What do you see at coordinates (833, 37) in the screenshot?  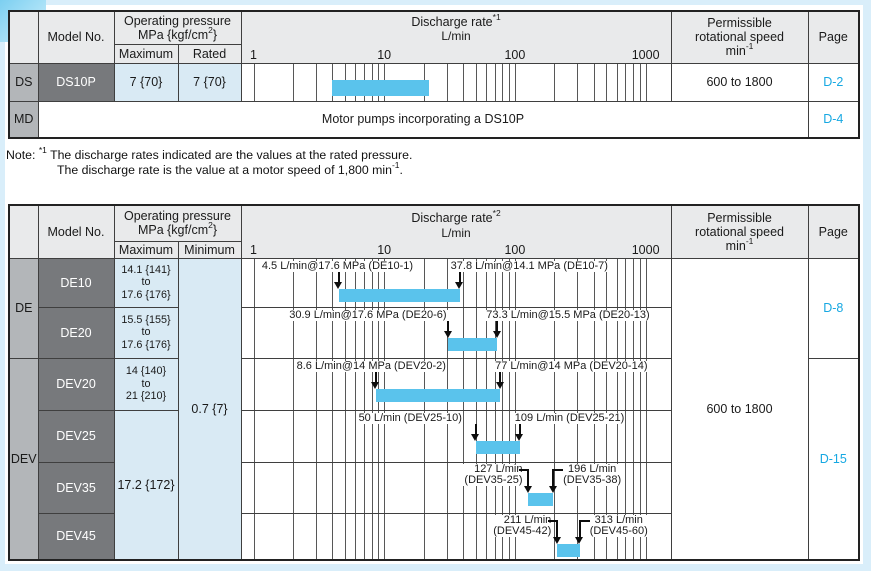 I see `page-header: Page` at bounding box center [833, 37].